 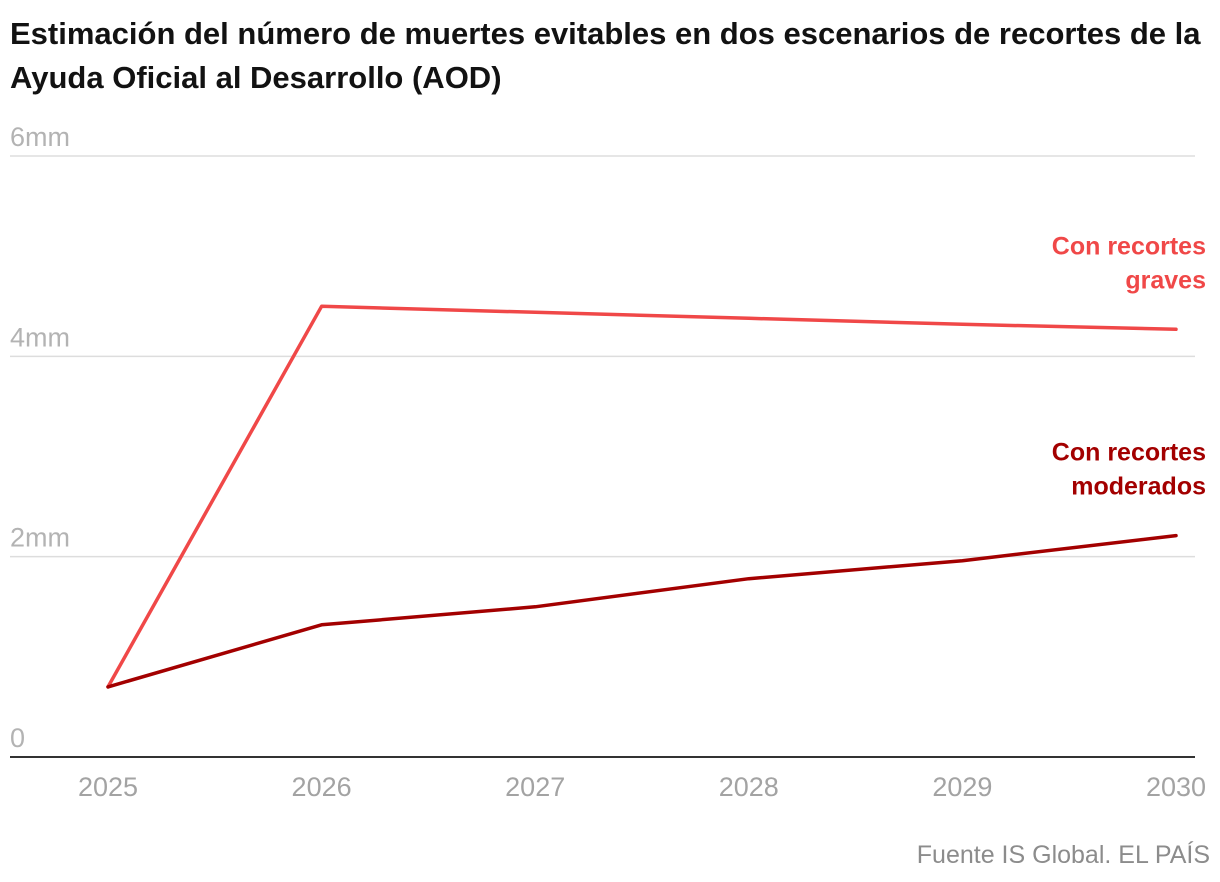 What do you see at coordinates (17, 738) in the screenshot?
I see `y-tick-label: 0` at bounding box center [17, 738].